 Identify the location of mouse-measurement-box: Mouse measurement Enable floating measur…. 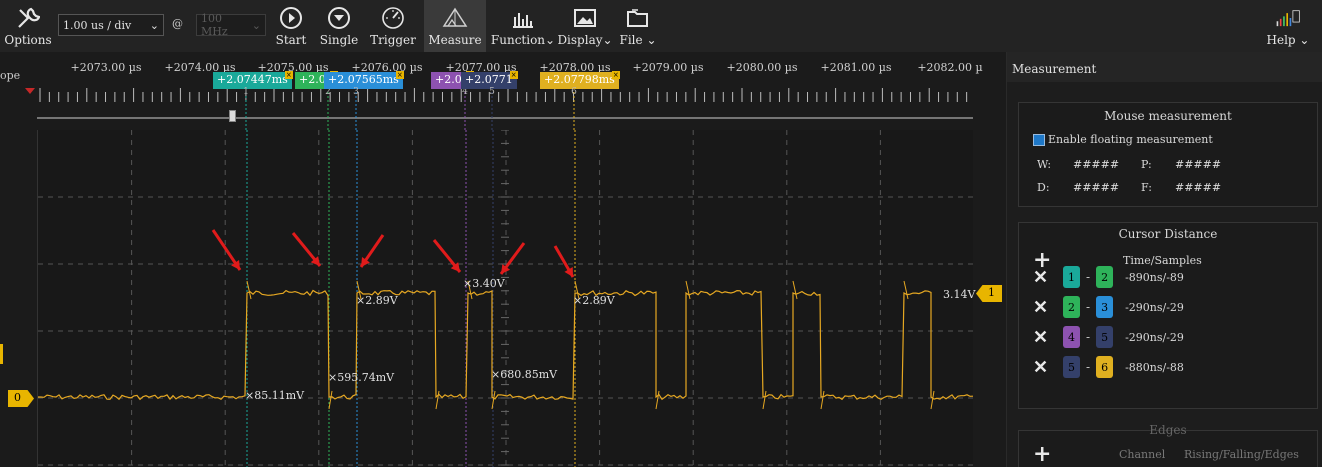
(1168, 154).